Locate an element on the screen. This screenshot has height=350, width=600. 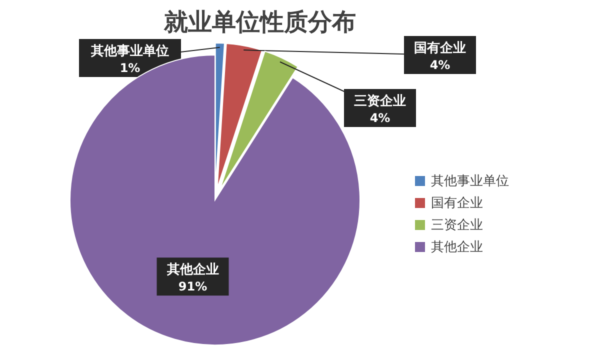
slice-label: 国有企业 is located at coordinates (440, 48).